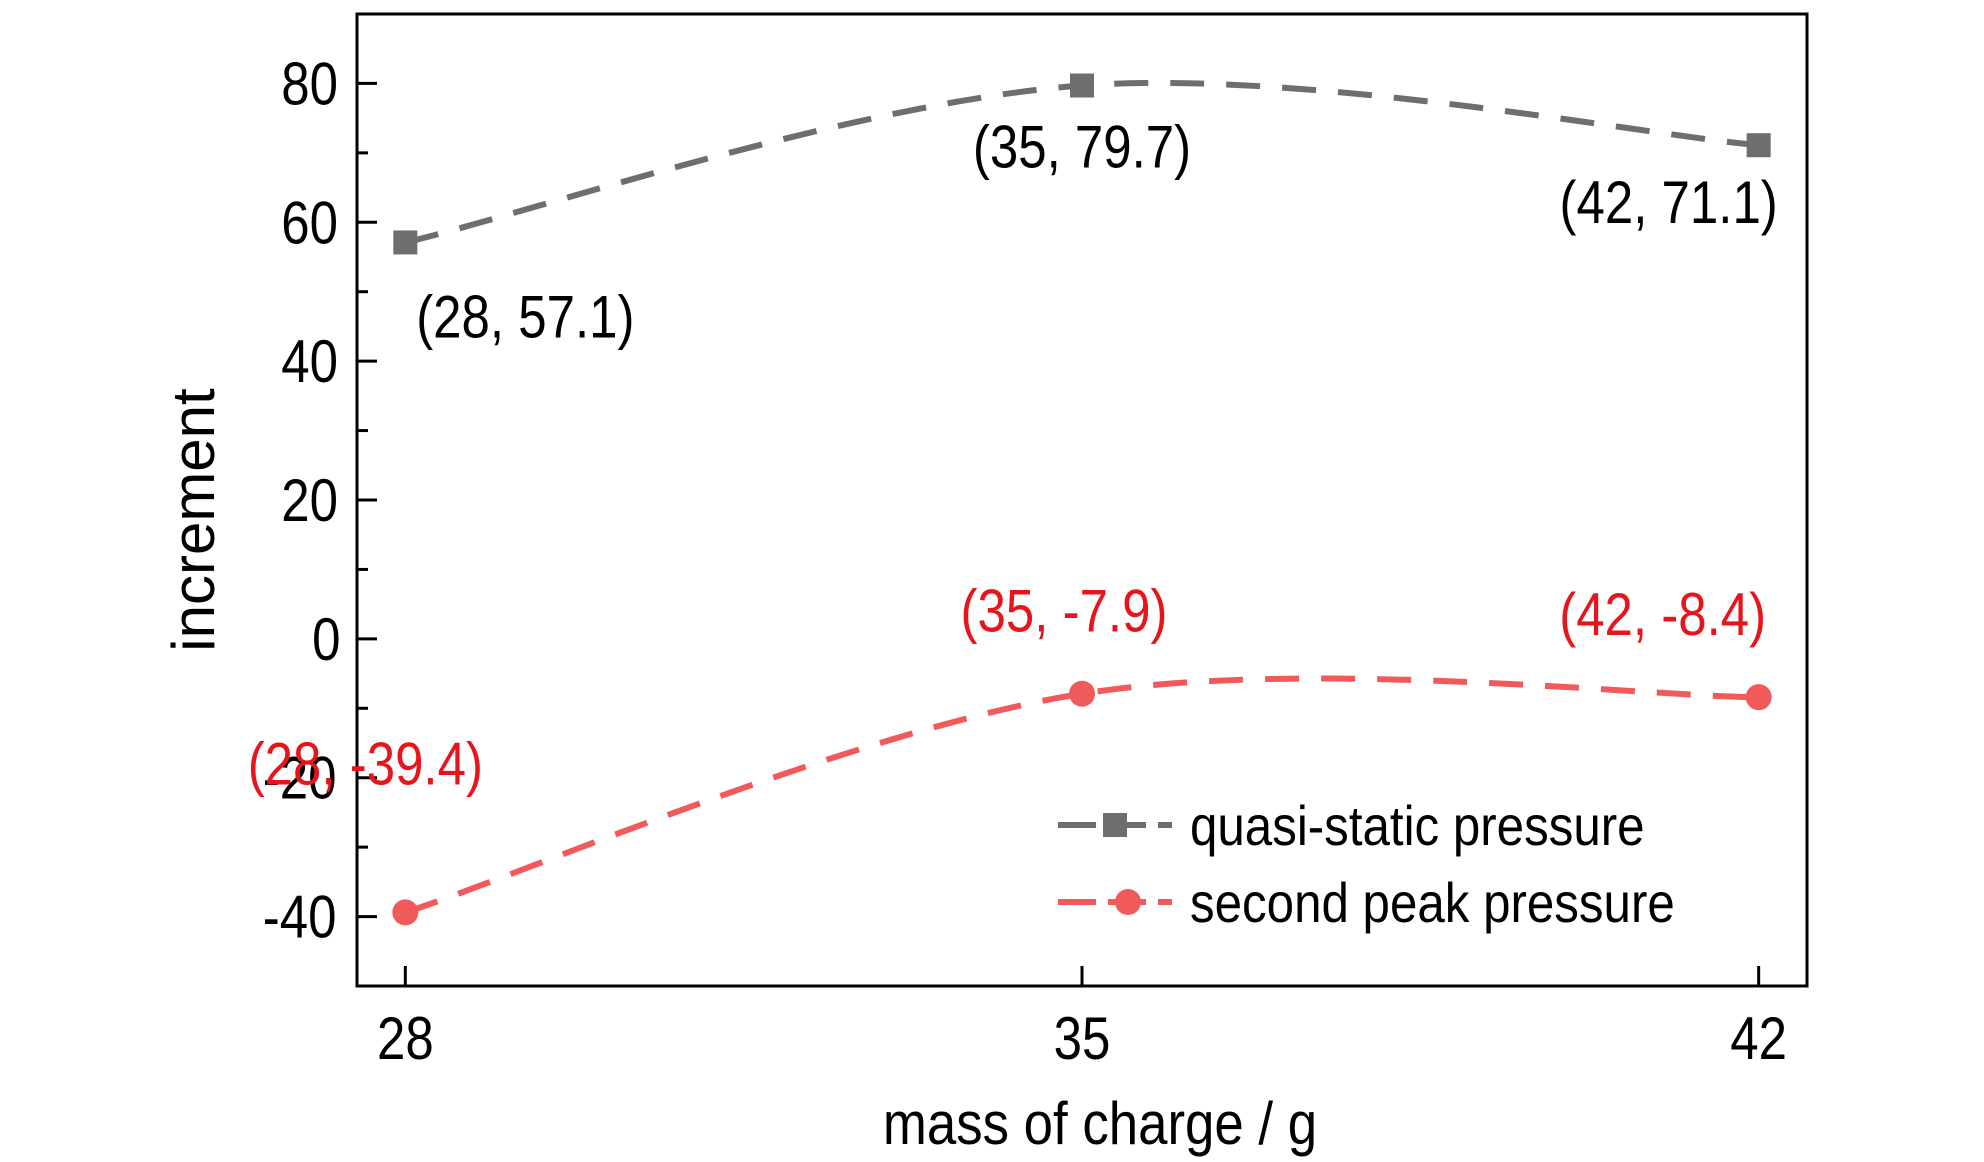 This screenshot has width=1984, height=1162. What do you see at coordinates (405, 1038) in the screenshot?
I see `x-tick-label: 28` at bounding box center [405, 1038].